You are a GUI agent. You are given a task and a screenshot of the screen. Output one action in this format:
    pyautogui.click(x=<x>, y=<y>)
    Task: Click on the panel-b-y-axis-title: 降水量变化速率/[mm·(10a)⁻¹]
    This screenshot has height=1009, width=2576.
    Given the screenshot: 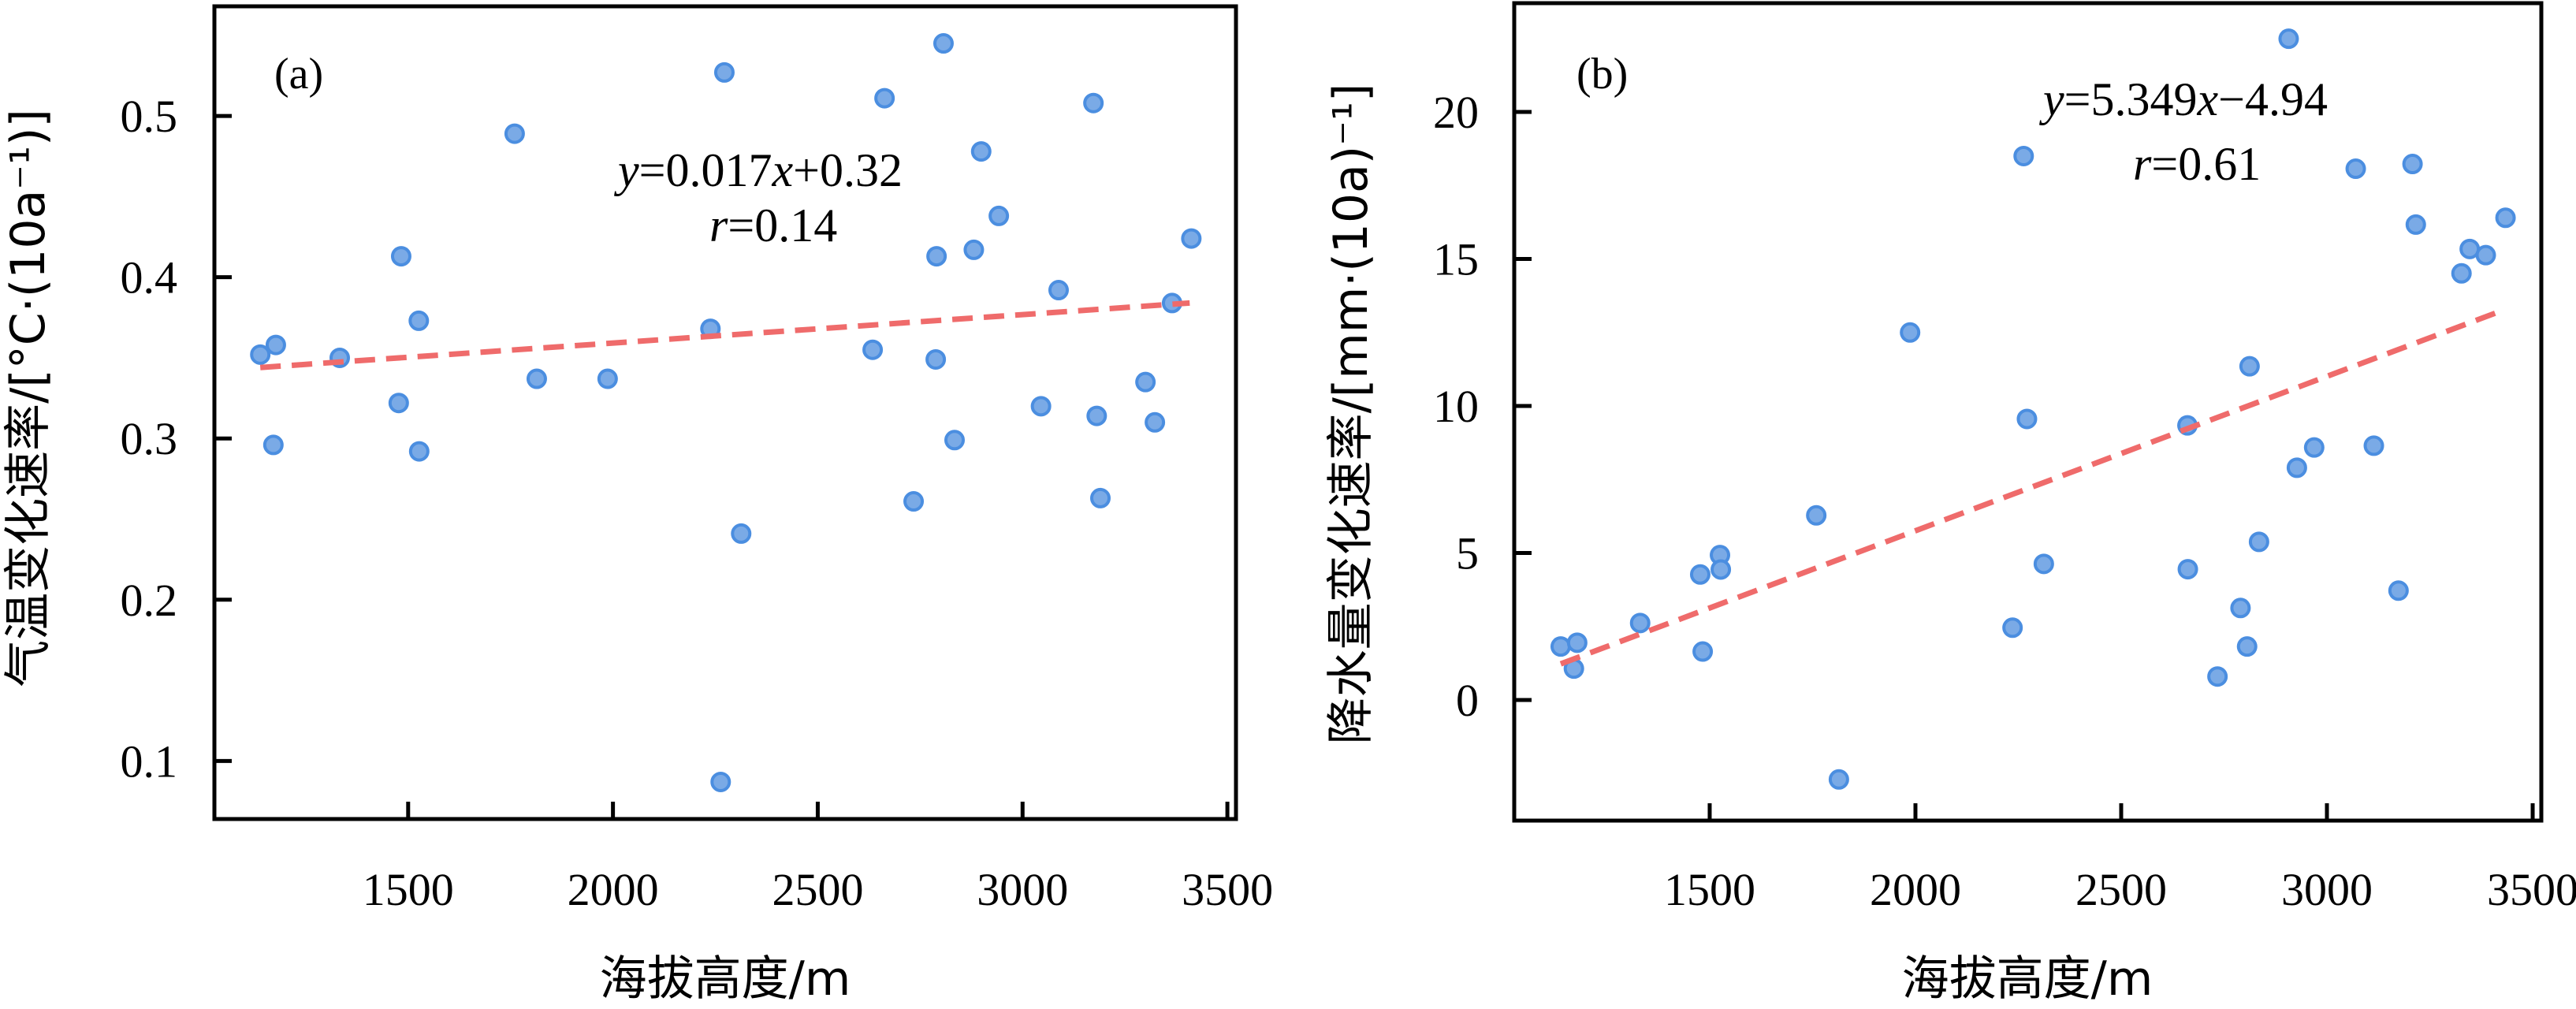 What is the action you would take?
    pyautogui.click(x=1351, y=414)
    